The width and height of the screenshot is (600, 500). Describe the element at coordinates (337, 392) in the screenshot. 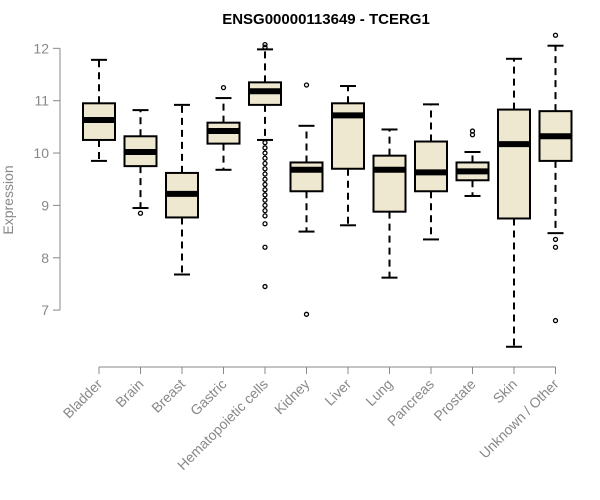

I see `x-tick-label-liver: Liver` at that location.